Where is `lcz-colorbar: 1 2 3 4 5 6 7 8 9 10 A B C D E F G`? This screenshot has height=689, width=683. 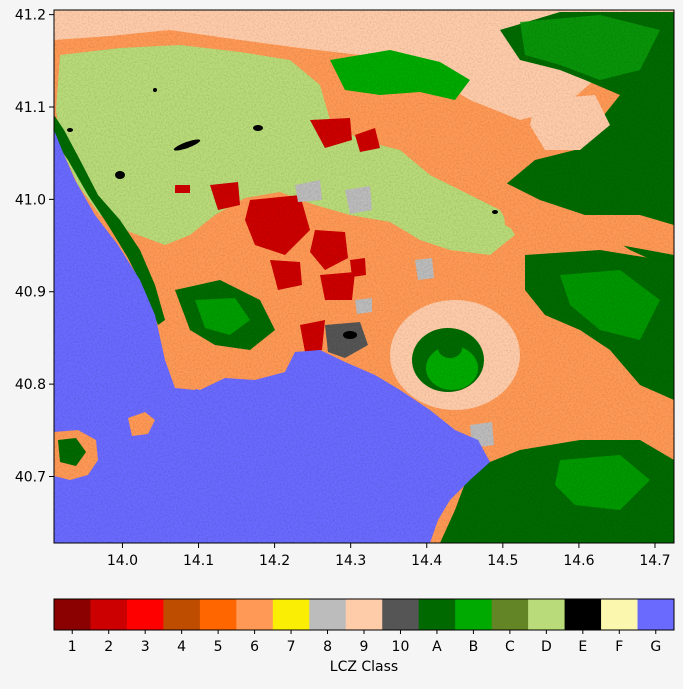
lcz-colorbar: 1 2 3 4 5 6 7 8 9 10 A B C D E F G is located at coordinates (364, 627).